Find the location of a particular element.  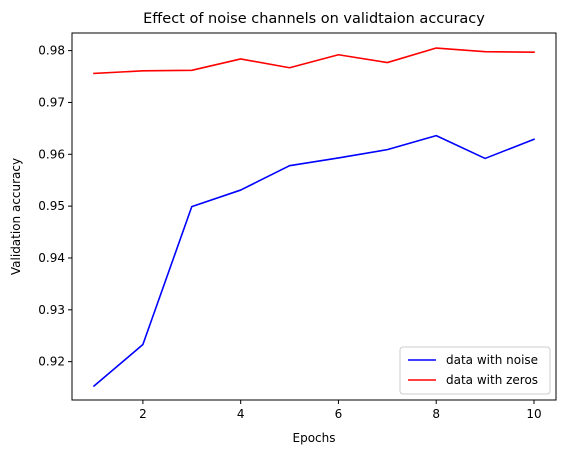

legend: data with noise data with zeros is located at coordinates (475, 370).